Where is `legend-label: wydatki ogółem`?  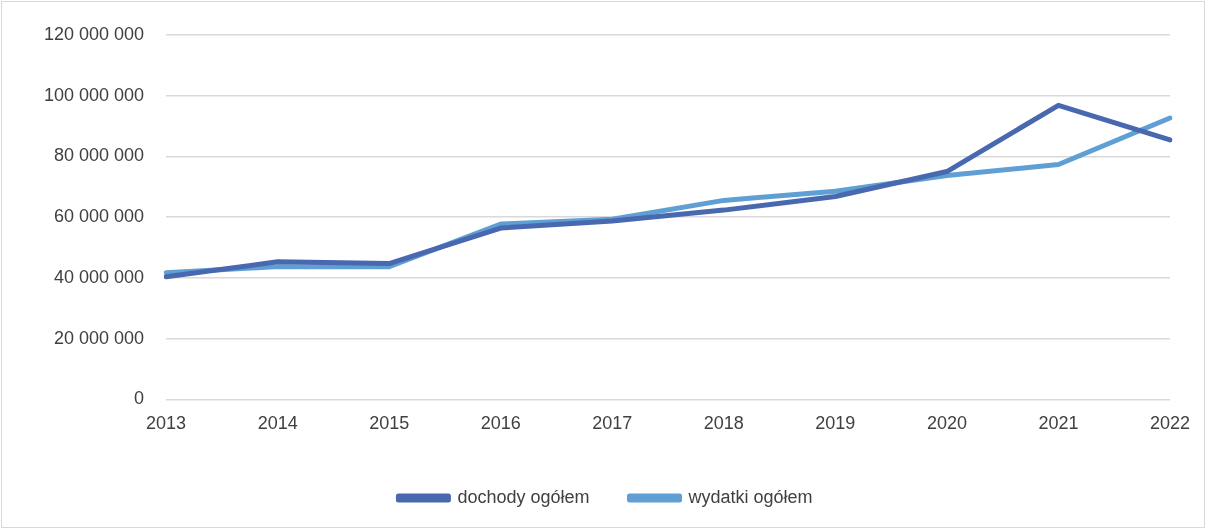 legend-label: wydatki ogółem is located at coordinates (750, 496).